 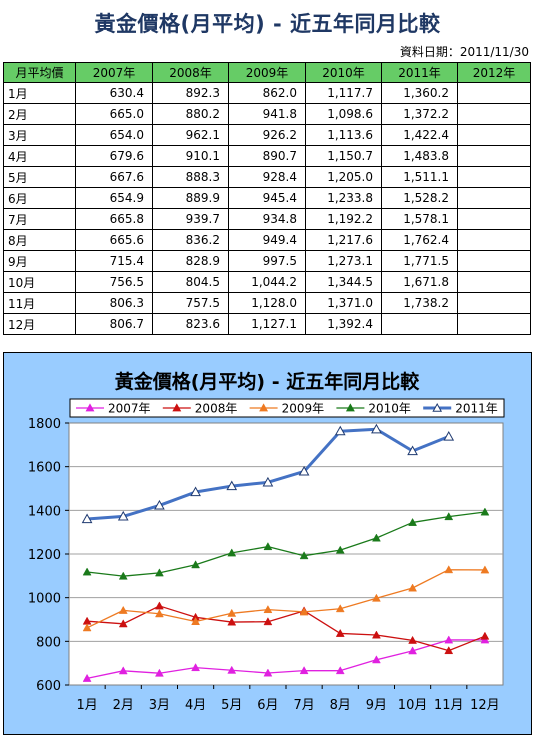 I want to click on x-tick-label: 1月, so click(x=86, y=705).